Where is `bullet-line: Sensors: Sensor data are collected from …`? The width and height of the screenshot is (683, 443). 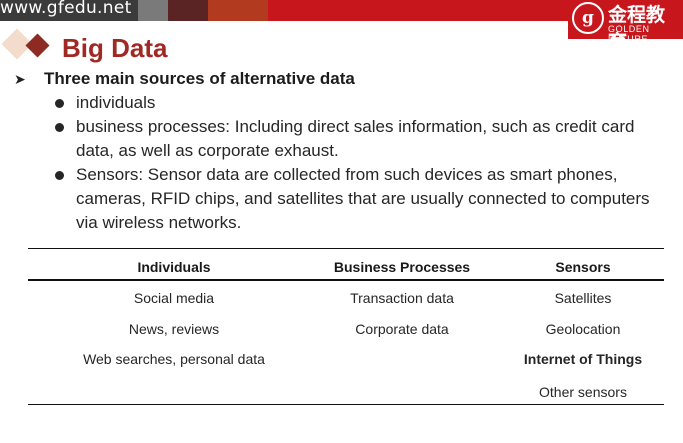 bullet-line: Sensors: Sensor data are collected from … is located at coordinates (347, 174).